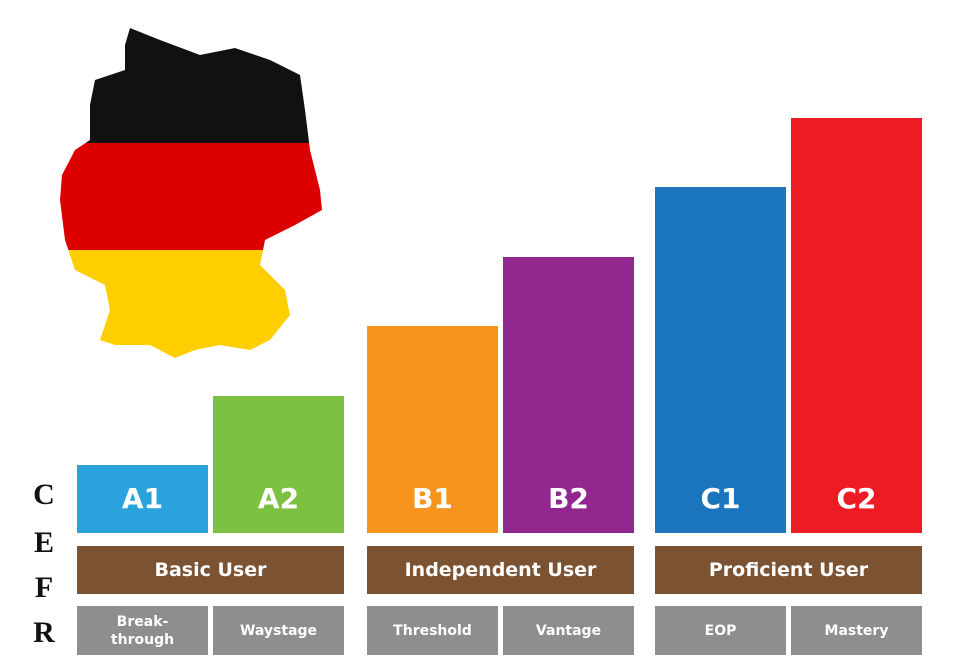 The height and width of the screenshot is (666, 970). I want to click on cefr-letter: R, so click(44, 632).